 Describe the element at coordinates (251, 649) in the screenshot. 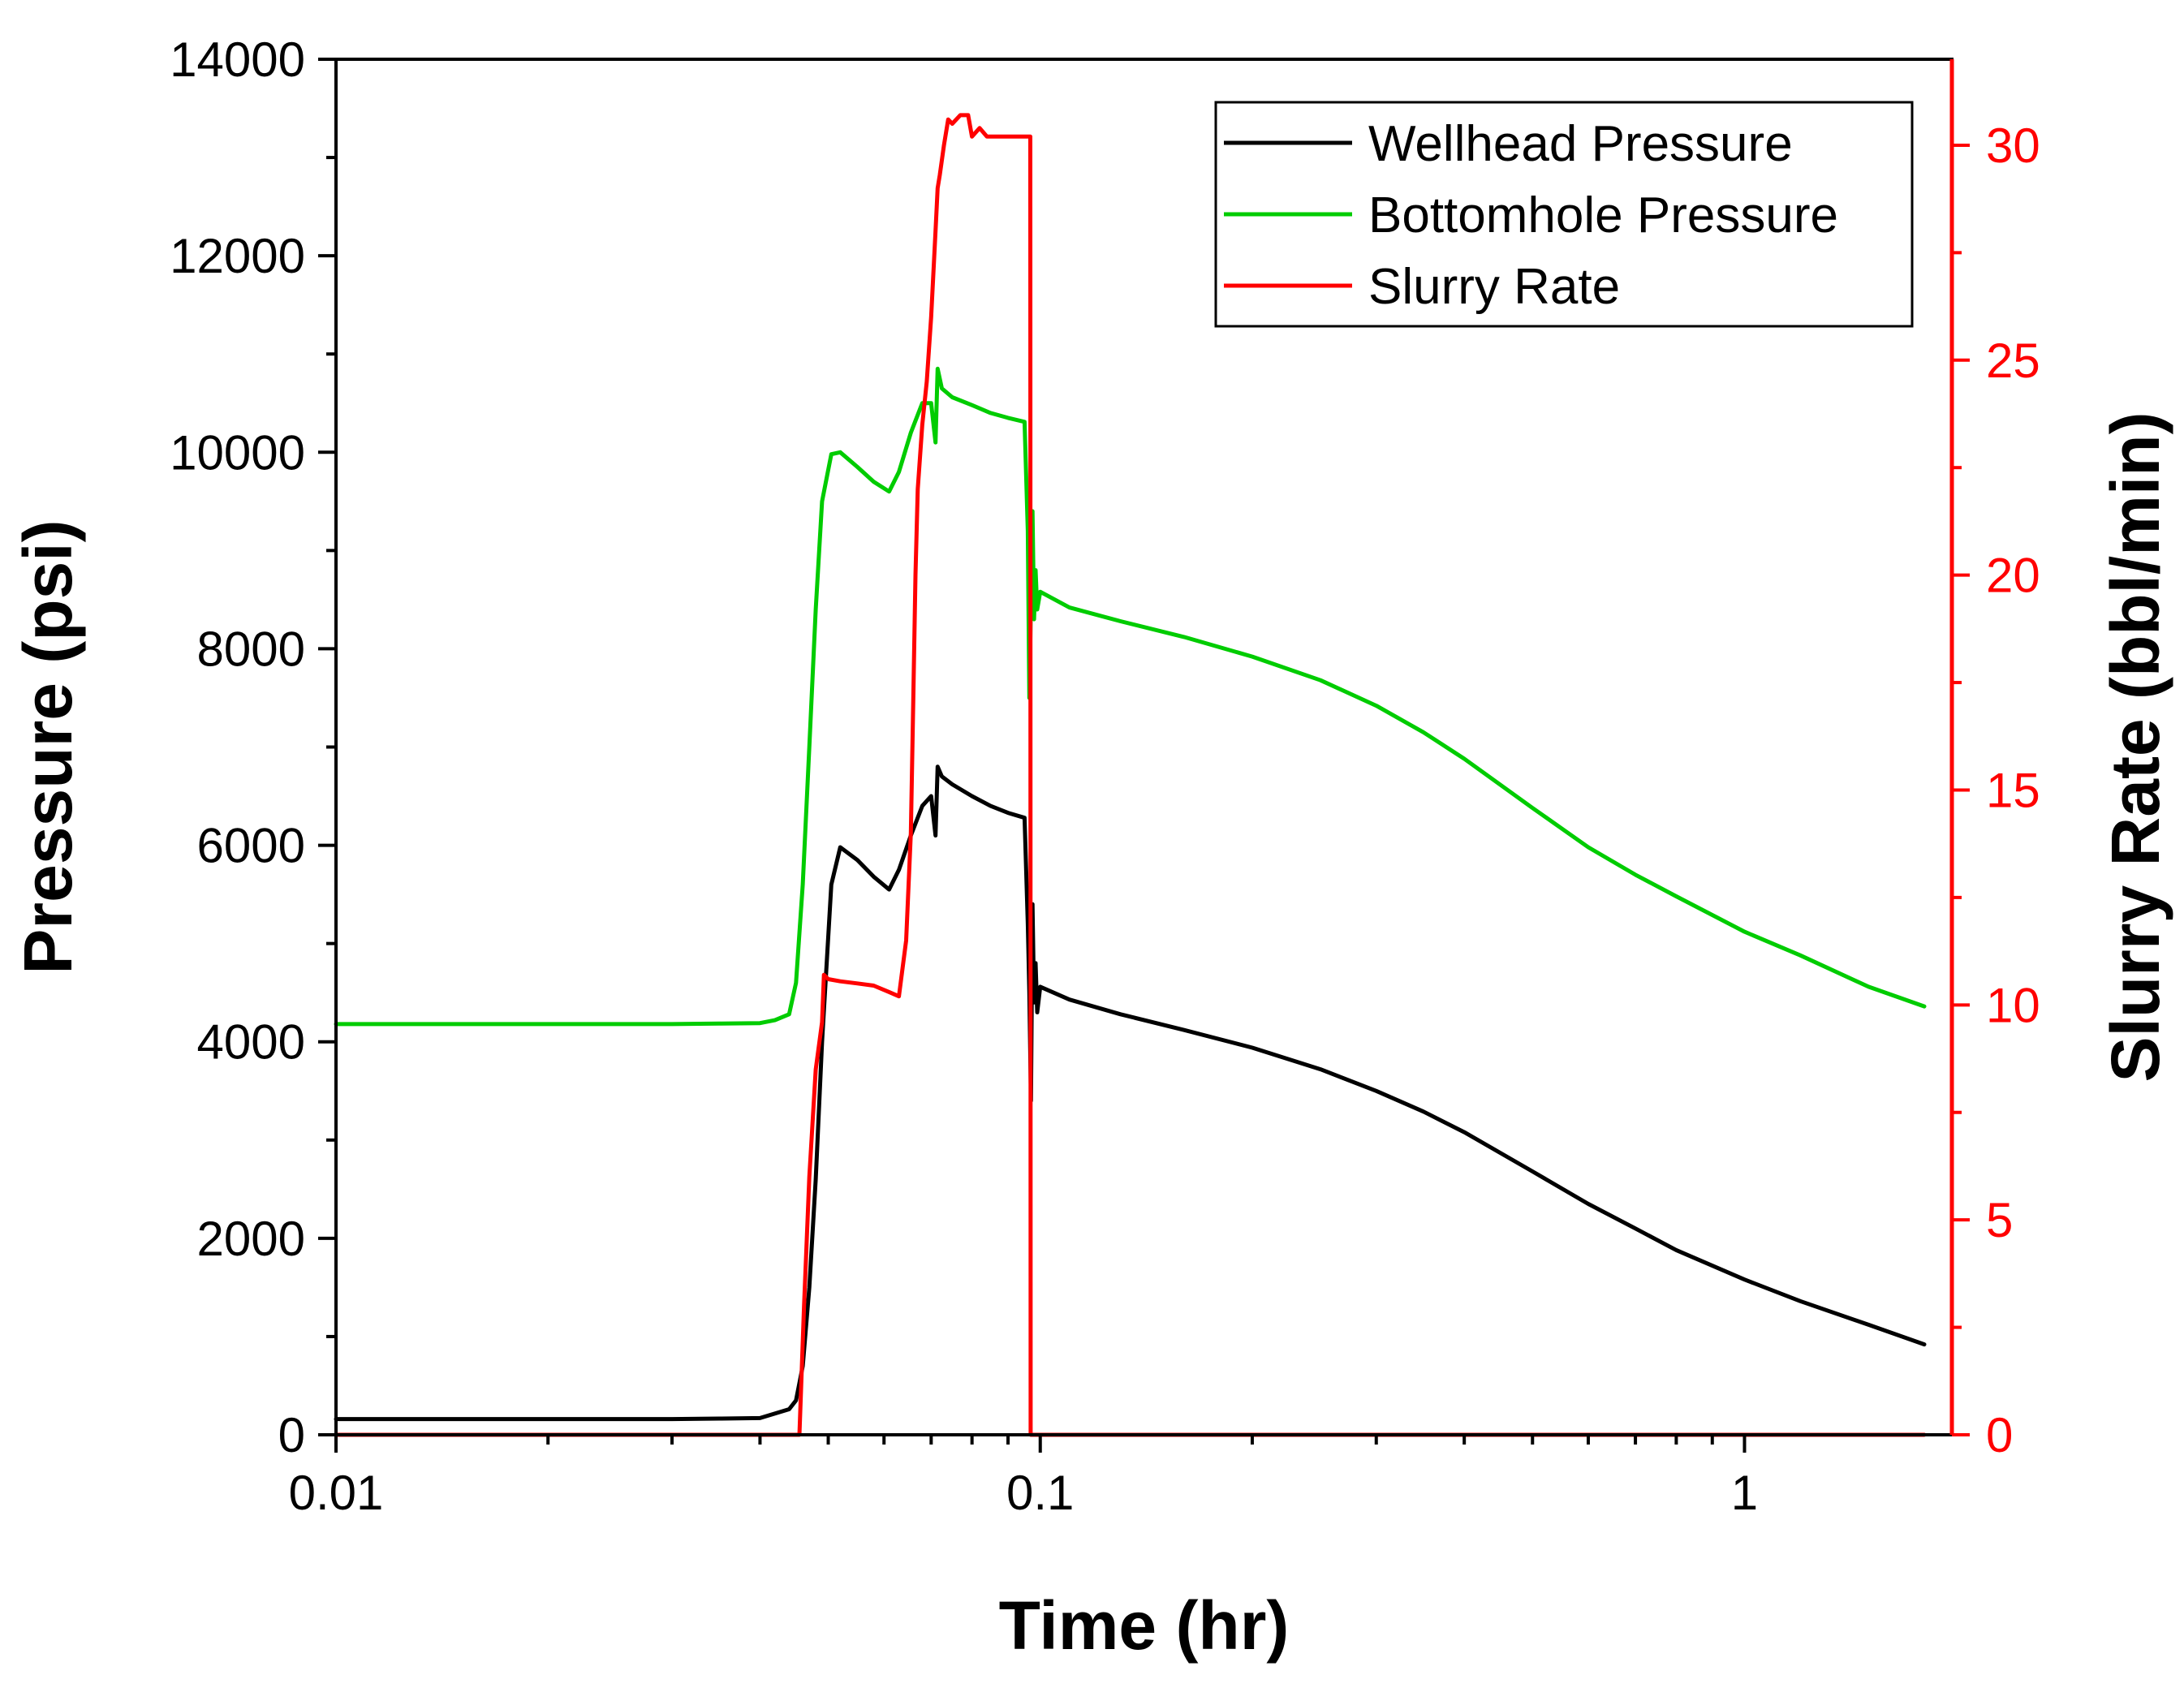

I see `y-tick-label: 8000` at that location.